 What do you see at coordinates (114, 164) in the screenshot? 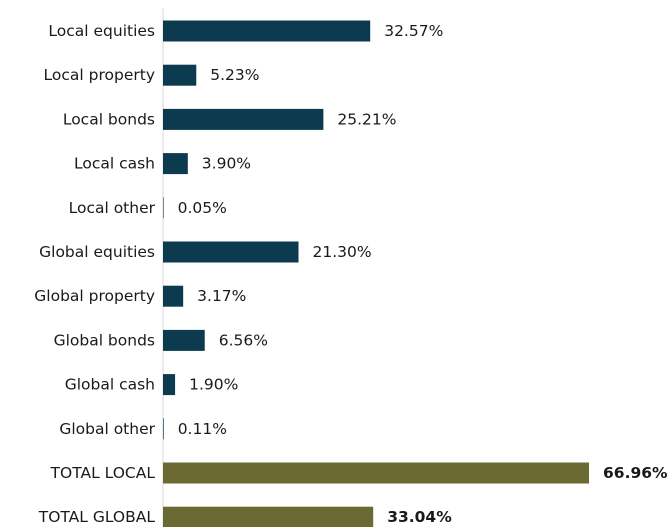
I see `category-label-local-cash: Local cash` at bounding box center [114, 164].